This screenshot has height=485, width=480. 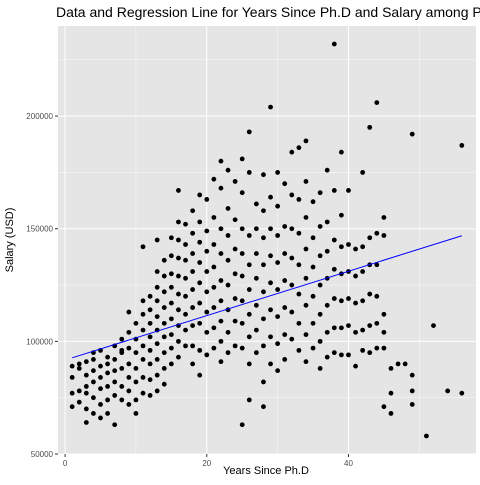 What do you see at coordinates (266, 471) in the screenshot?
I see `x-axis-title: Years Since Ph.D` at bounding box center [266, 471].